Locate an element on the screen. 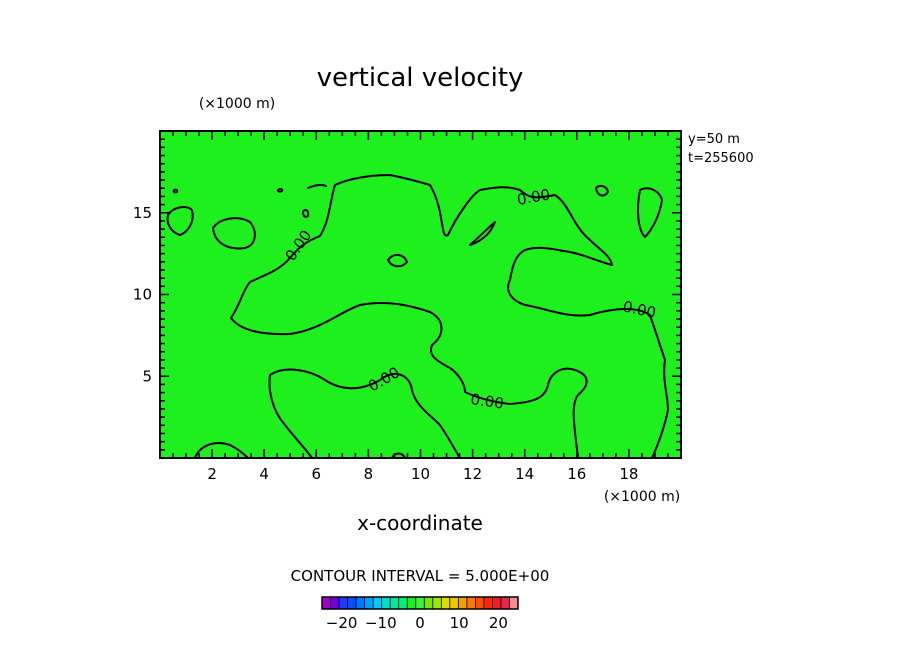 The image size is (904, 658). colorbar-tick-labels: −20 −10 0 10 20 is located at coordinates (417, 623).